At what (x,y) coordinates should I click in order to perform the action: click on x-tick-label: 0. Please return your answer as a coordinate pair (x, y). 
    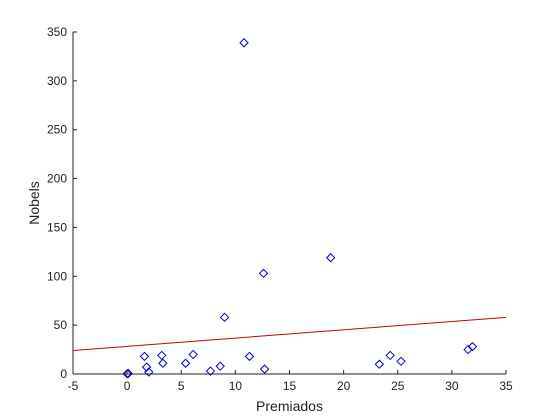
    Looking at the image, I should click on (127, 386).